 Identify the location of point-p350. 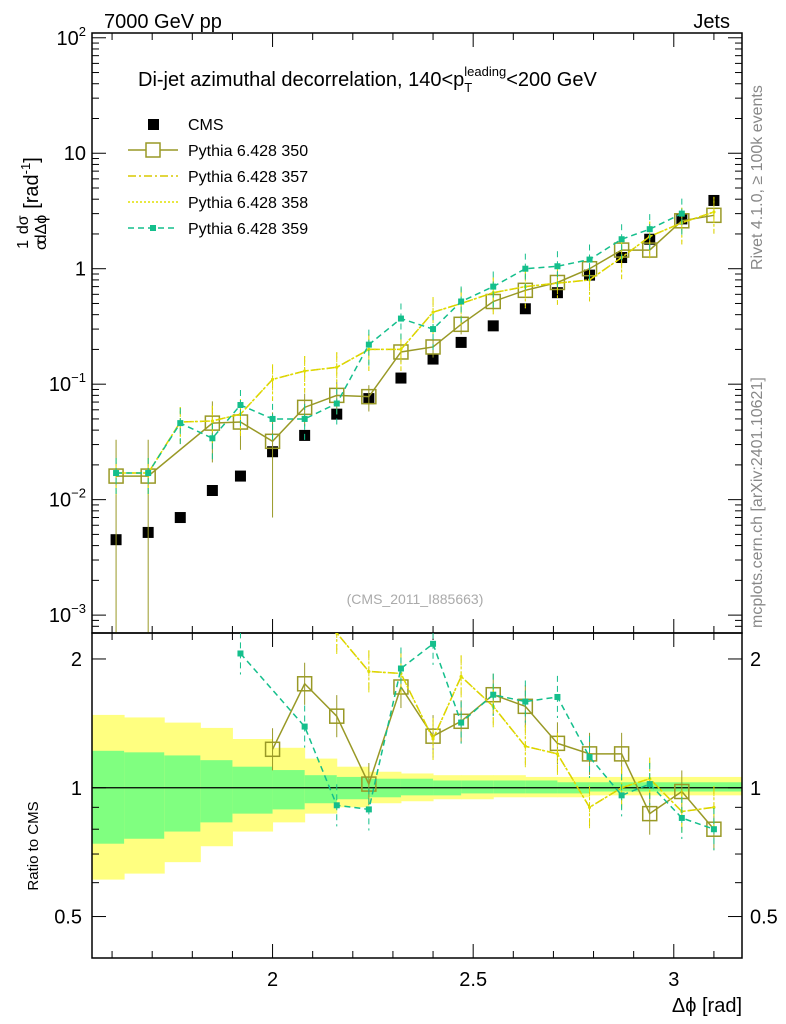
(369, 396).